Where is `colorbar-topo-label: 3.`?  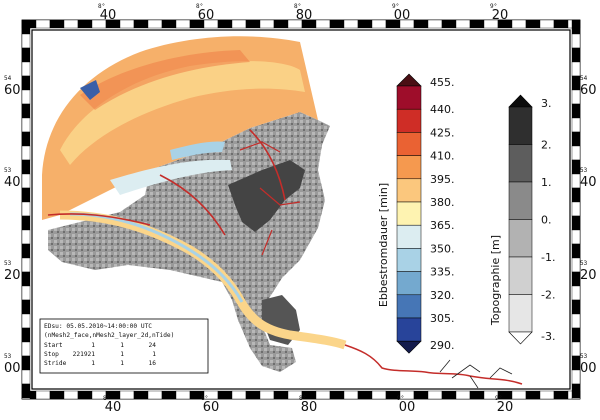
colorbar-topo-label: 3. is located at coordinates (546, 103).